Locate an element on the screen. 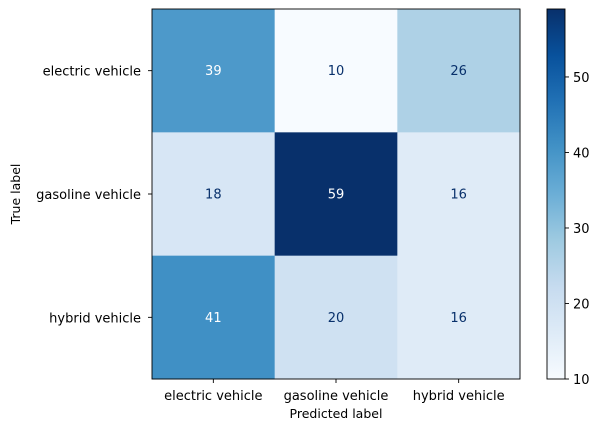 The height and width of the screenshot is (432, 601). cell-value: 59 is located at coordinates (336, 195).